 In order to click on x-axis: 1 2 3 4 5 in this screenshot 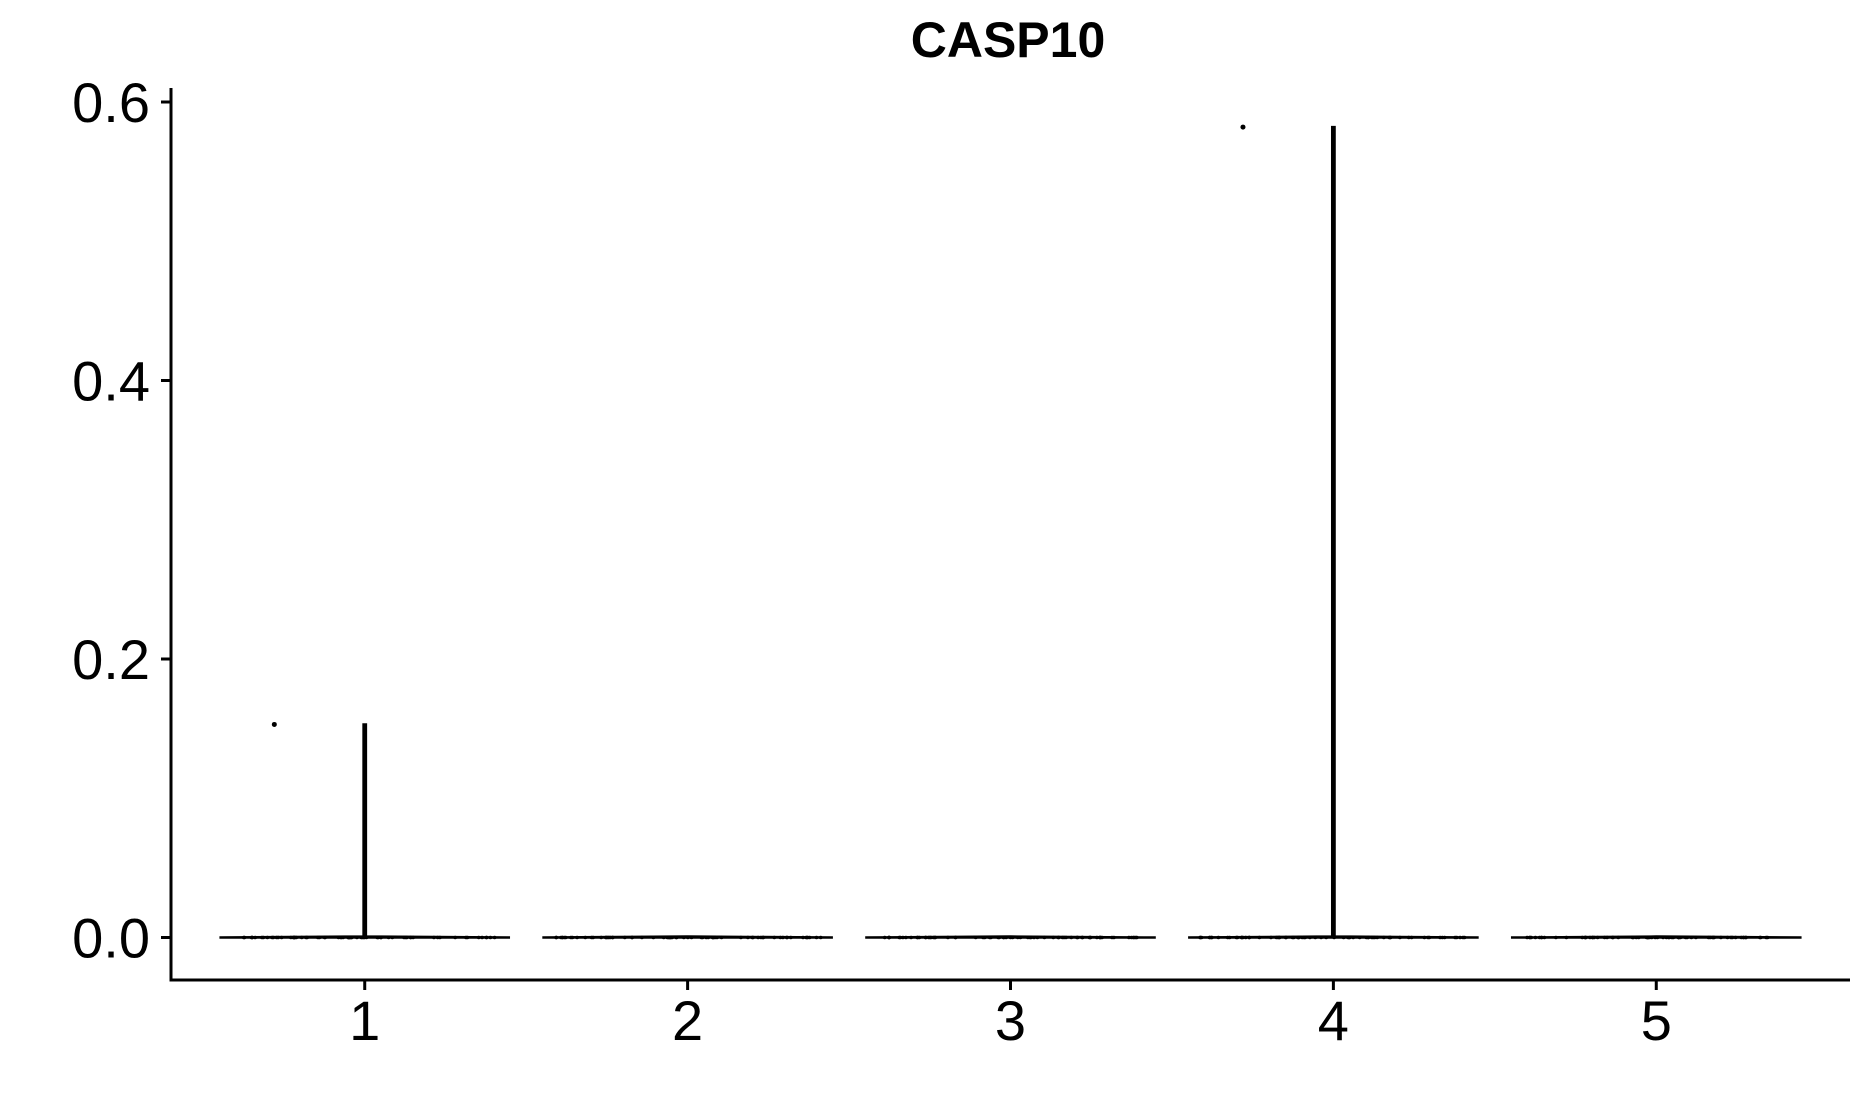, I will do `click(1010, 1016)`.